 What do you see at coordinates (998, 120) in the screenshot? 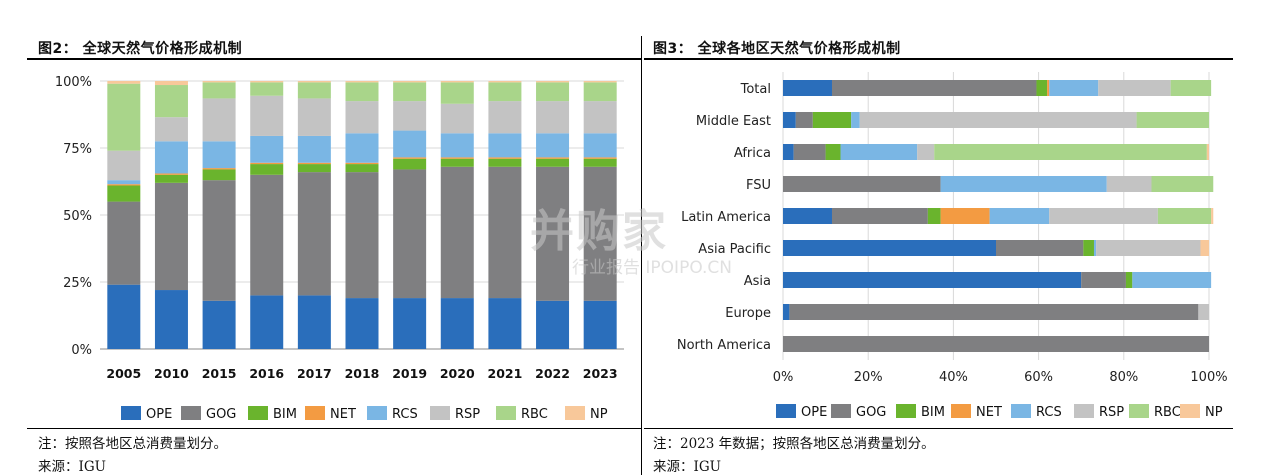
I see `bar-segment-rsp-middle-east` at bounding box center [998, 120].